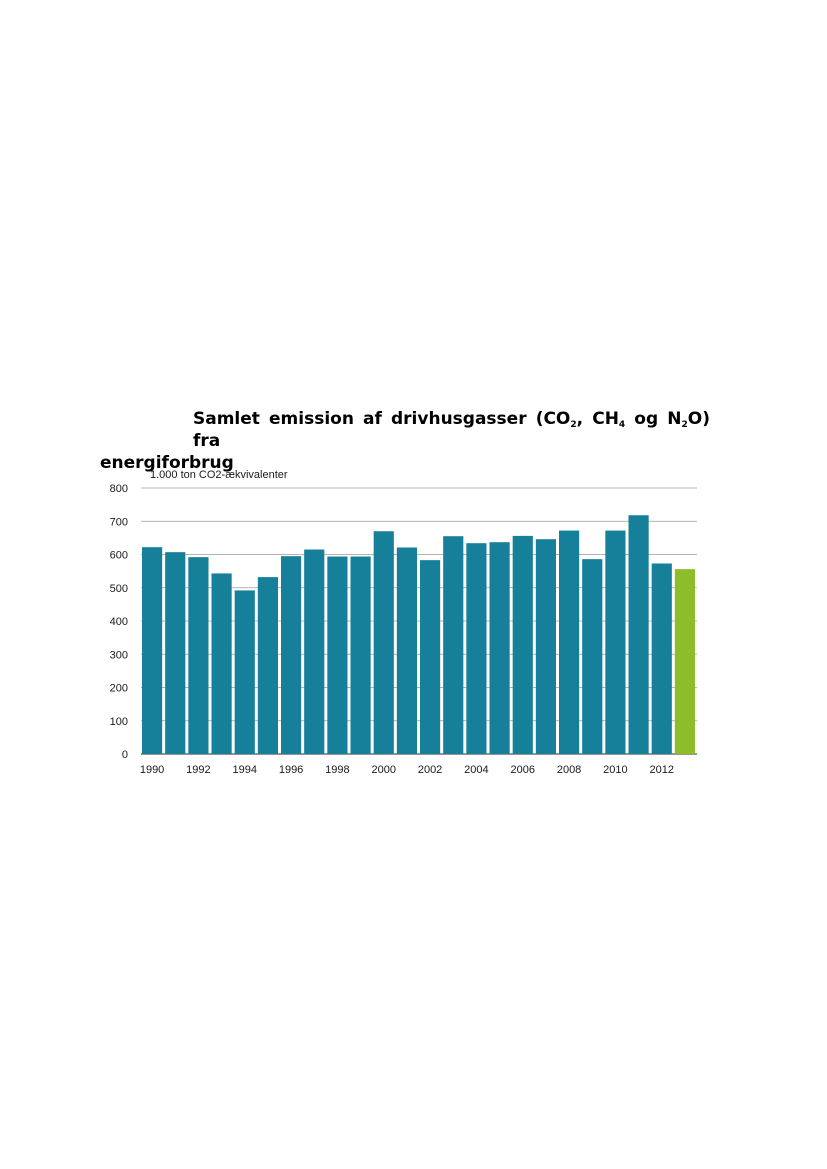 This screenshot has width=827, height=1169. Describe the element at coordinates (119, 689) in the screenshot. I see `y-tick-label: 200` at that location.